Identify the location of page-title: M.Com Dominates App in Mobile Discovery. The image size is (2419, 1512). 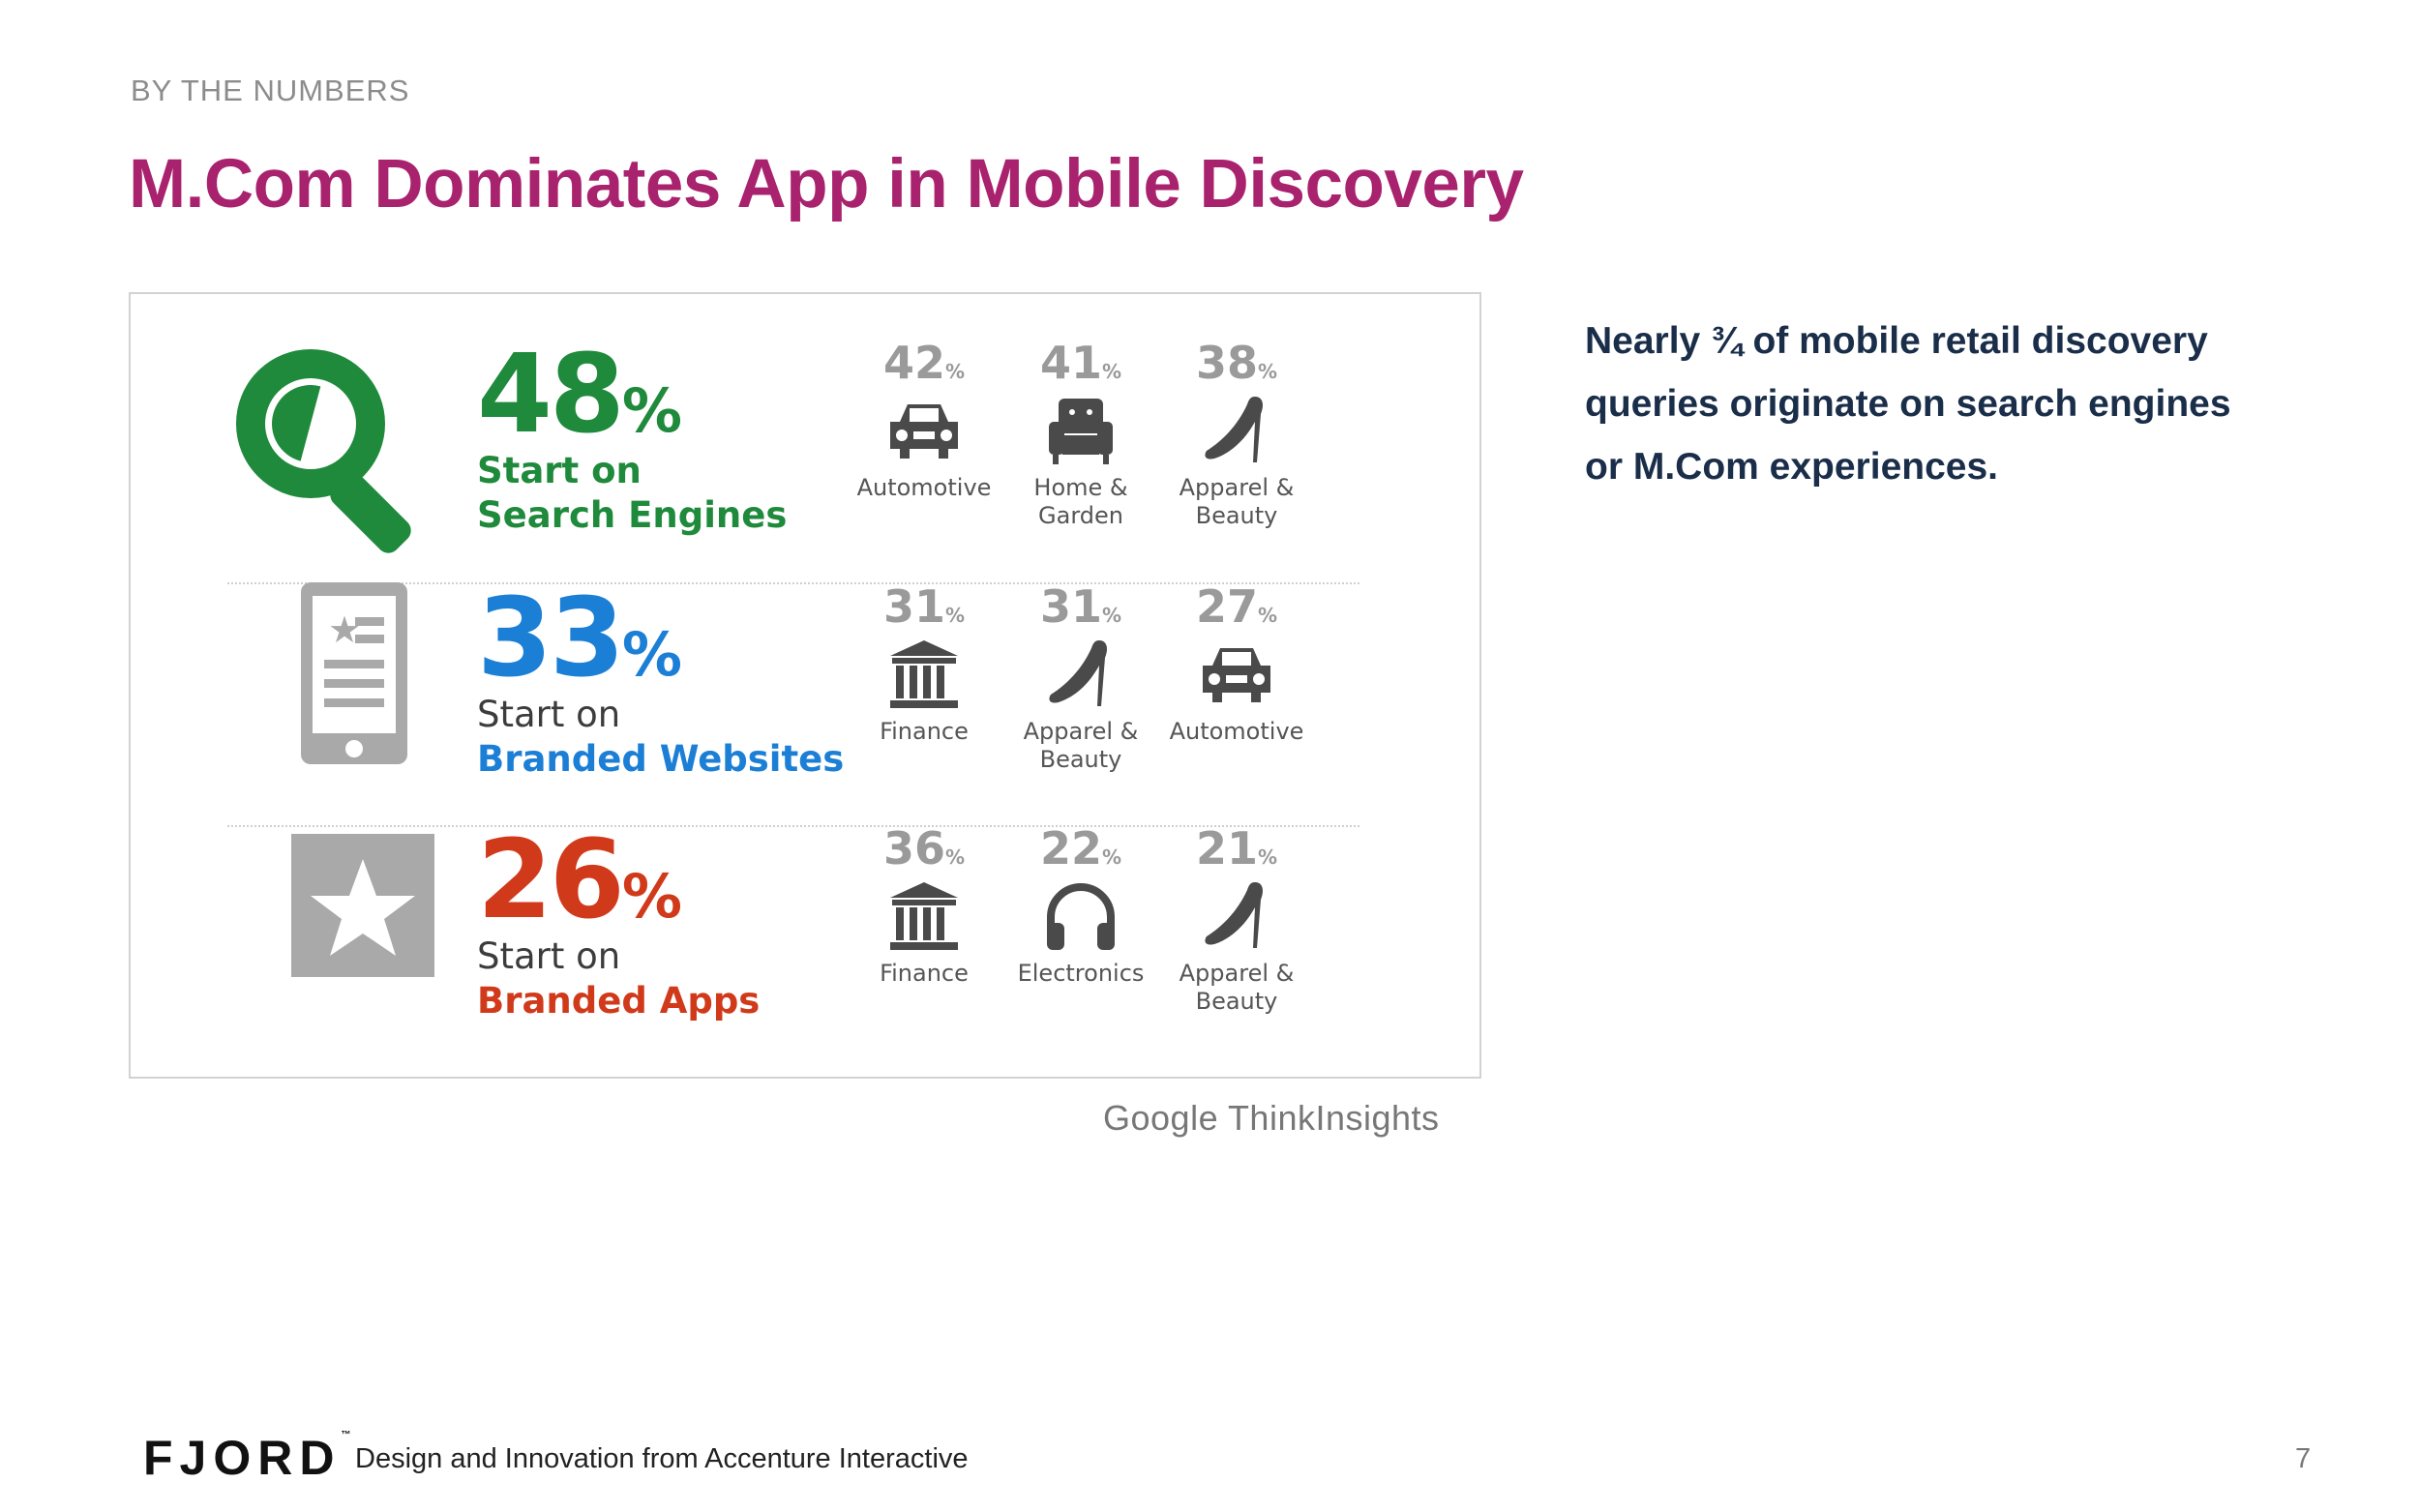
(827, 184).